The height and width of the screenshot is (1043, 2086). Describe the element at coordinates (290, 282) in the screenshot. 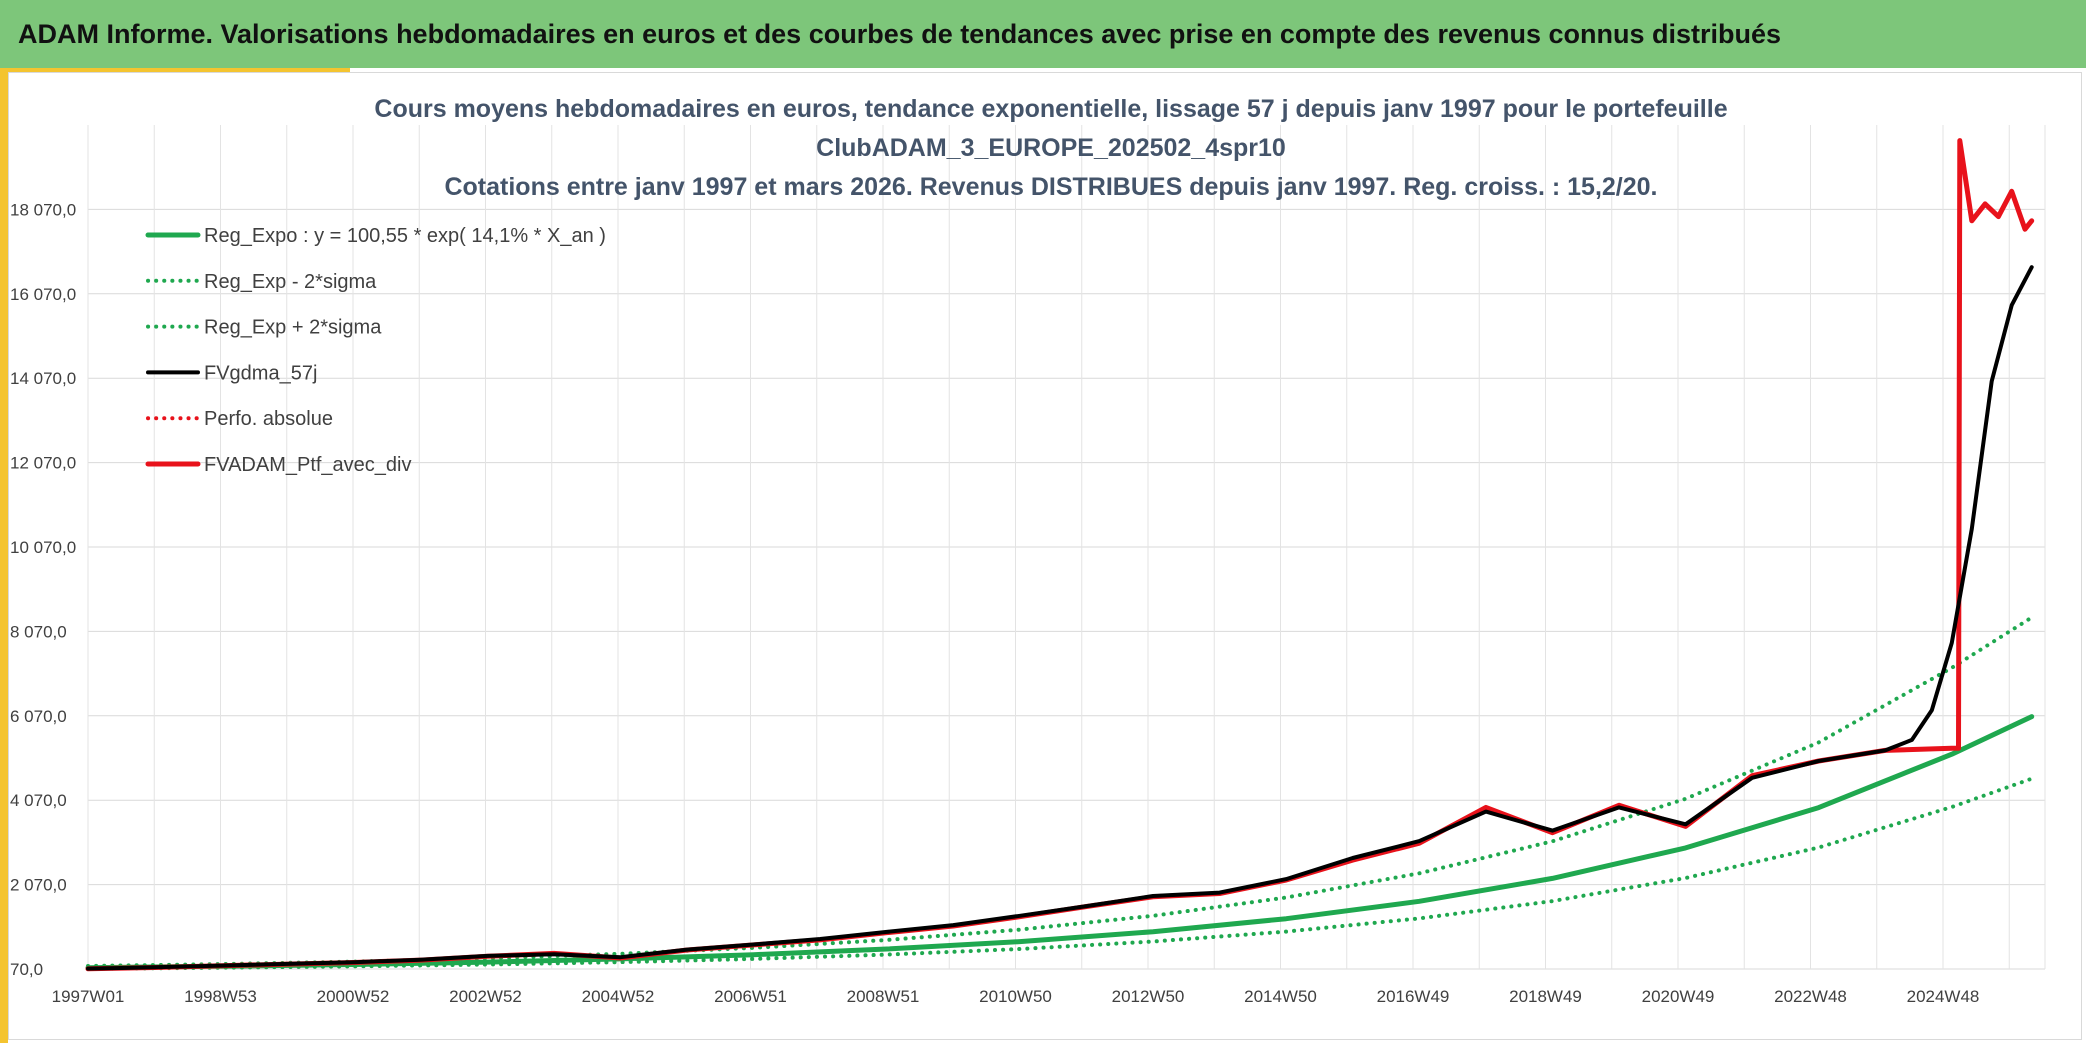

I see `legend-label: Reg_Exp - 2*sigma` at that location.